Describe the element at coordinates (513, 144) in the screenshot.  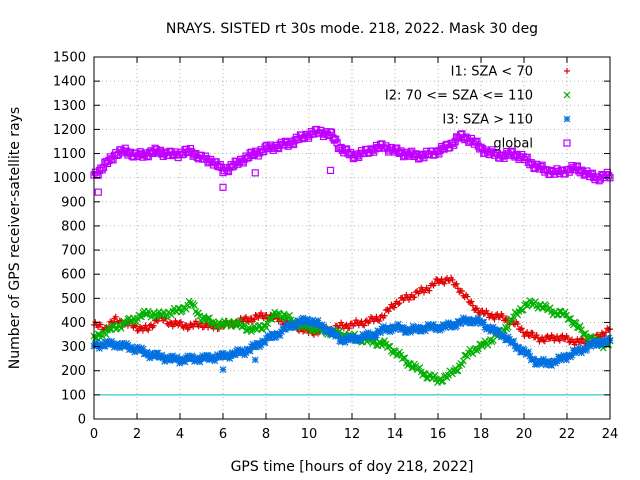
I see `legend-label-global: global` at that location.